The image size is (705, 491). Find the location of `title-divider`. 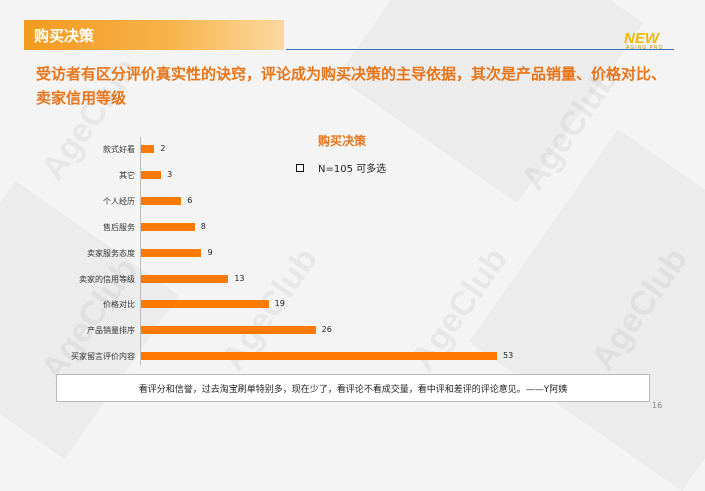

title-divider is located at coordinates (480, 49).